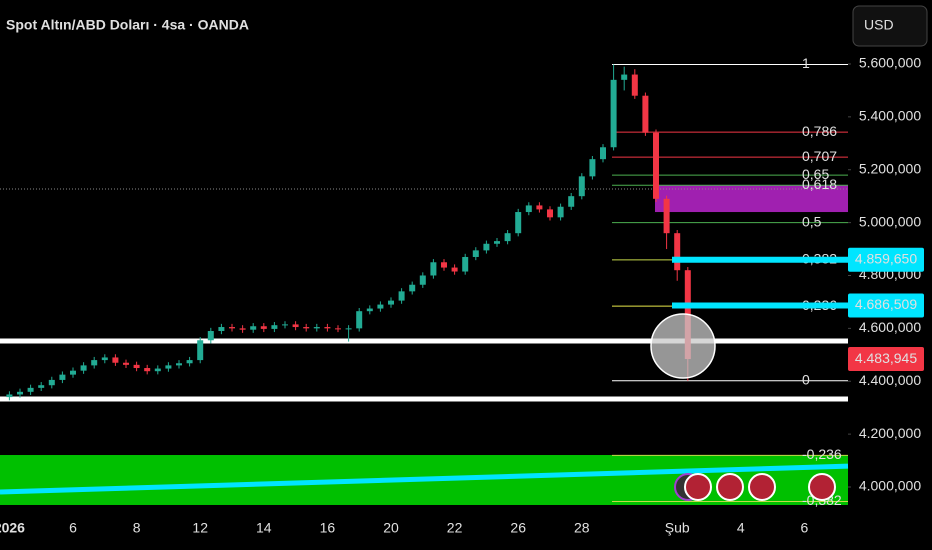  I want to click on y-tick-label: 5.600,000, so click(890, 63).